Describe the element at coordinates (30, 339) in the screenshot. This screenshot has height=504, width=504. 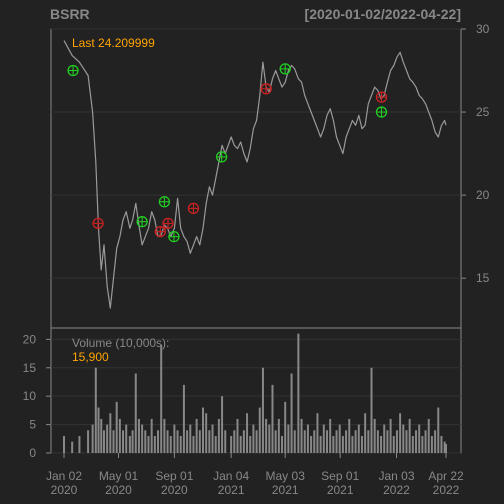
I see `volume-tick-label: 20` at that location.